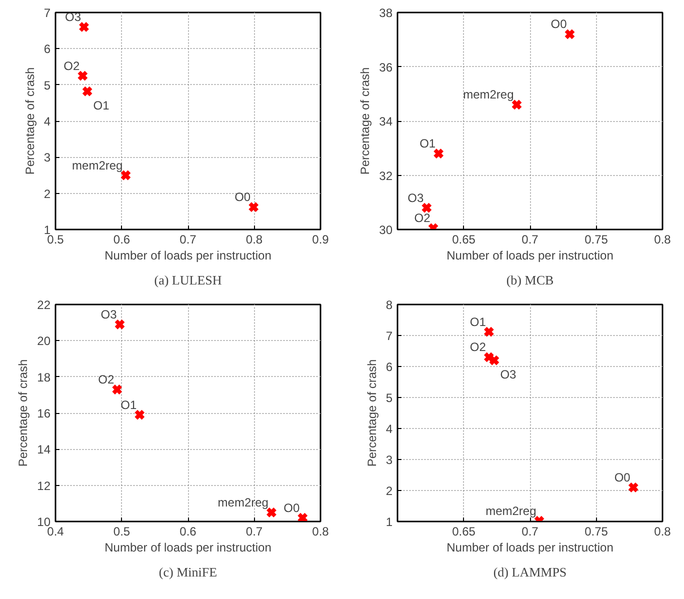  What do you see at coordinates (389, 305) in the screenshot?
I see `y-tick-label: 8` at bounding box center [389, 305].